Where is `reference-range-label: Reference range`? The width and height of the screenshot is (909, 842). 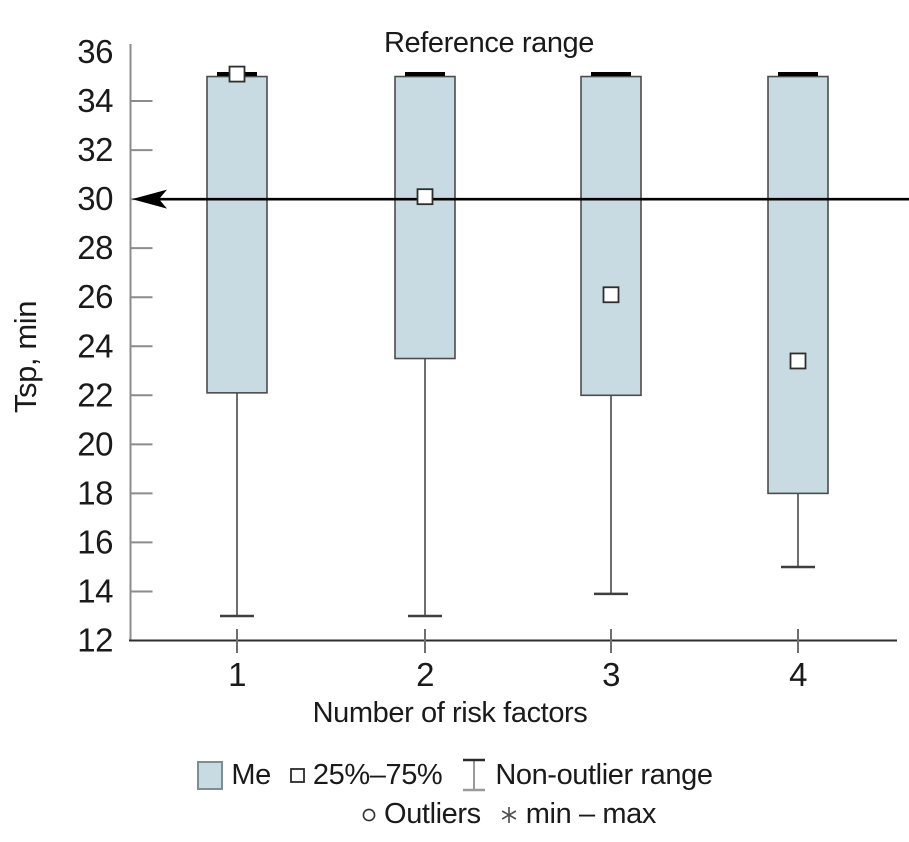 reference-range-label: Reference range is located at coordinates (489, 43).